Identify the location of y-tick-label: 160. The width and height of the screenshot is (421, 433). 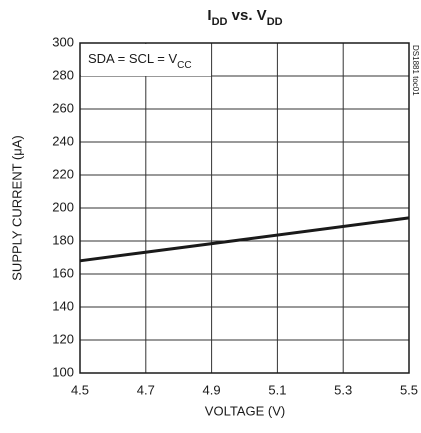
(63, 272).